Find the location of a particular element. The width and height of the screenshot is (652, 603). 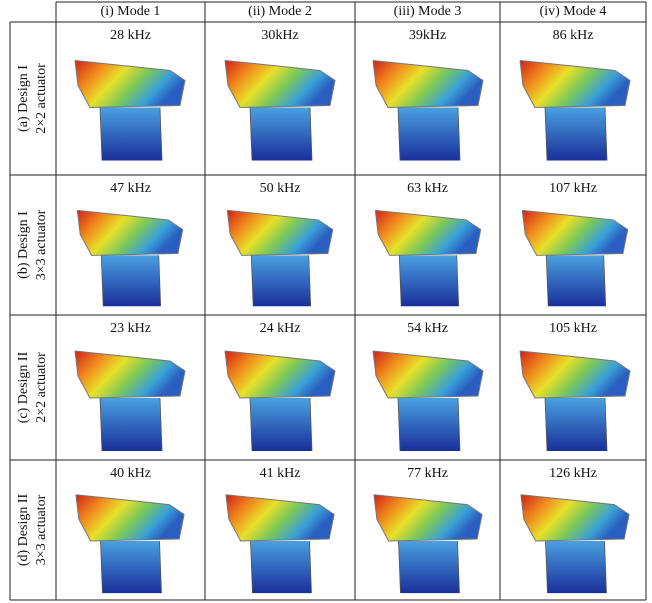

row-label: (d) Design II is located at coordinates (23, 530).